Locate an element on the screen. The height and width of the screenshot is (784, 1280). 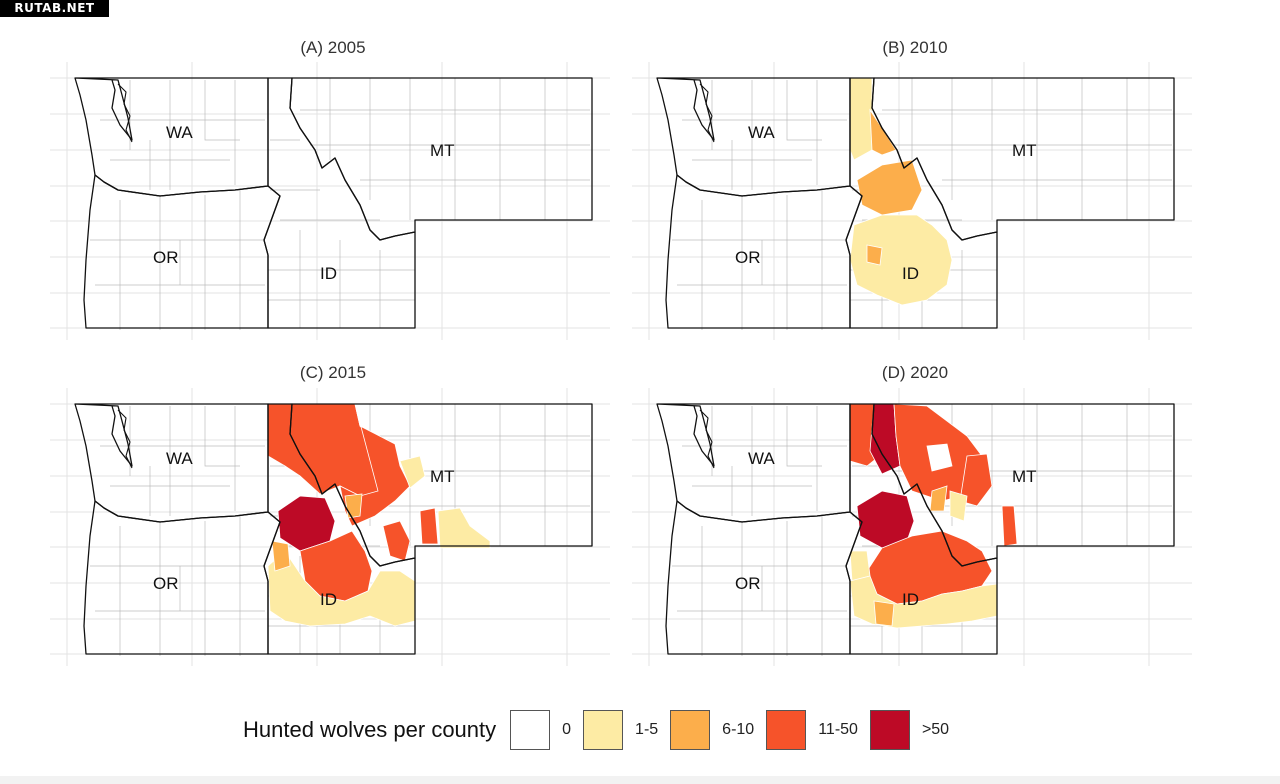
id-center-dark-d is located at coordinates (885, 519).